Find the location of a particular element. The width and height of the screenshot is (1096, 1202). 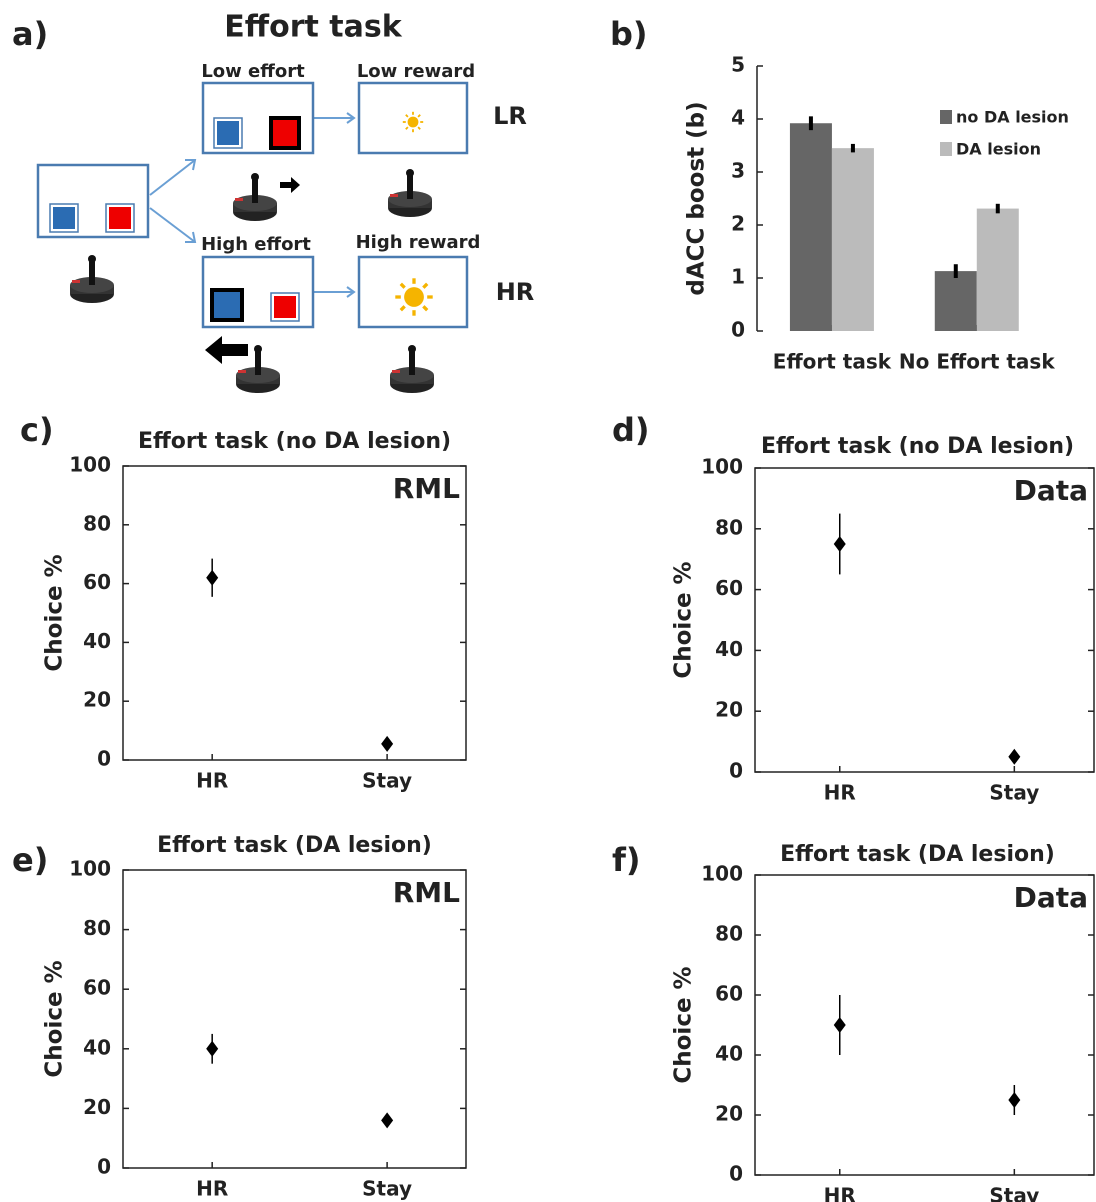

legend-label: no DA lesion is located at coordinates (1012, 117).